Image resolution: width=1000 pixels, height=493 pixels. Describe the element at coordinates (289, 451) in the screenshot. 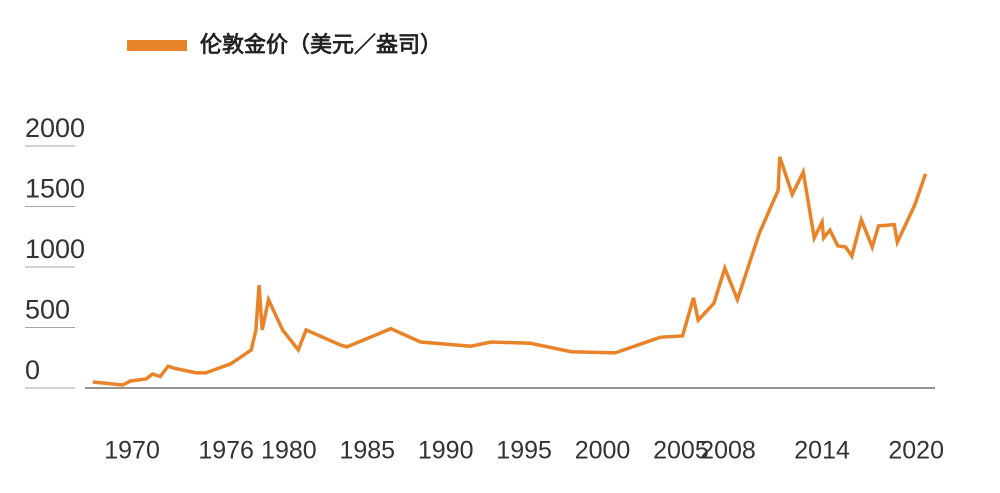

I see `x-tick-label: 1980` at that location.